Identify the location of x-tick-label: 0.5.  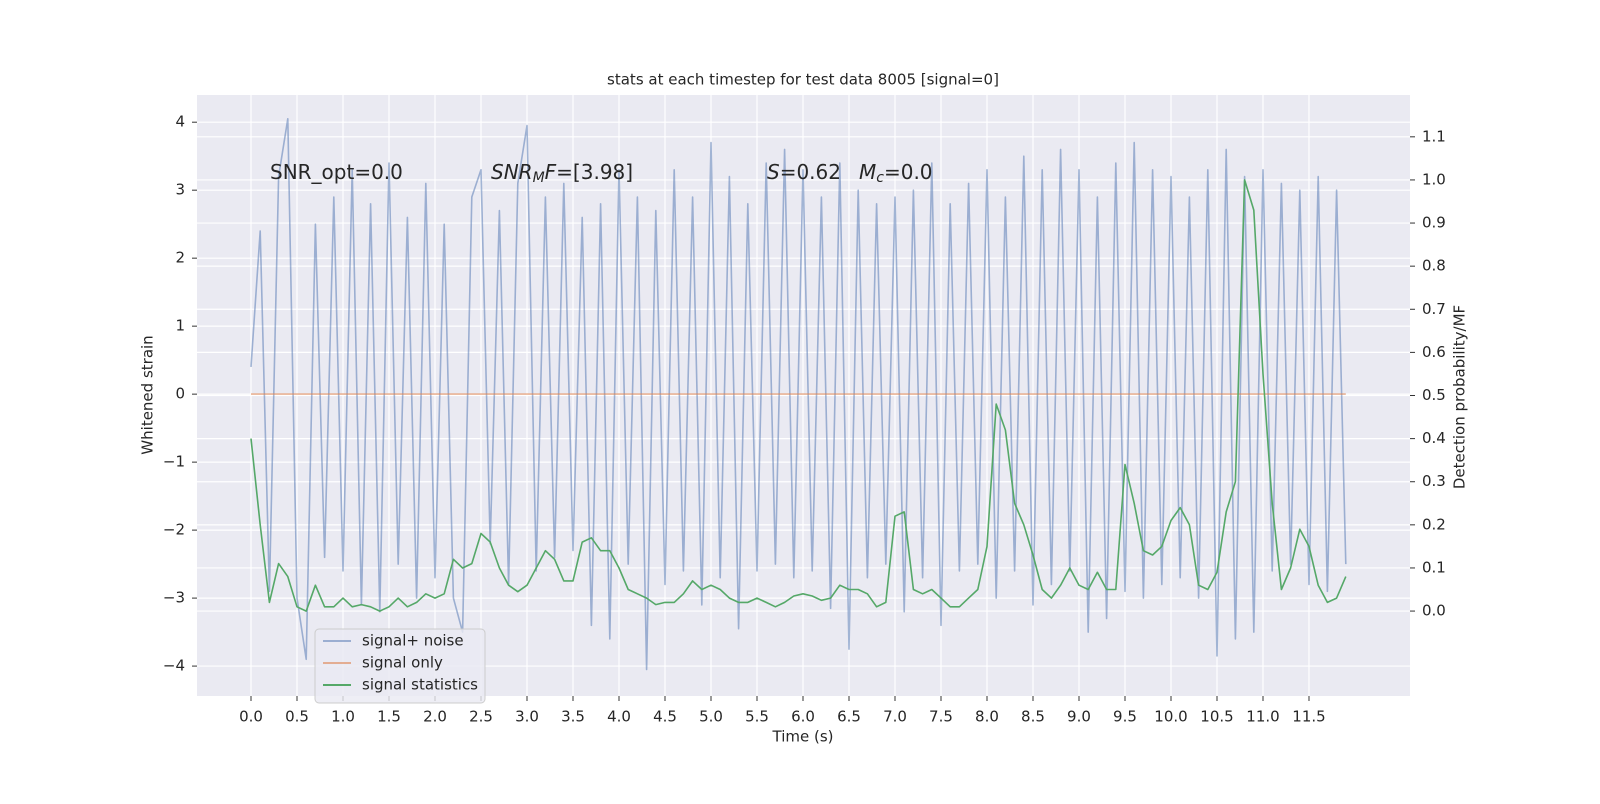
(297, 717).